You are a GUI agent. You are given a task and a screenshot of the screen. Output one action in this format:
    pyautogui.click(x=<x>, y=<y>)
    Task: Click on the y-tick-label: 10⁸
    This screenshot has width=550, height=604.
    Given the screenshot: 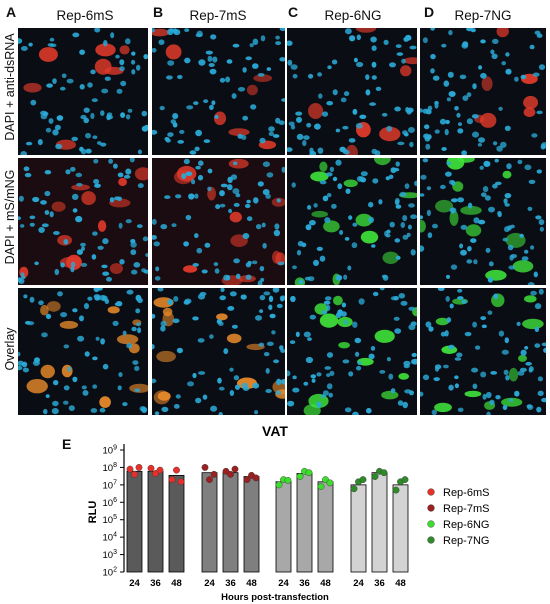 What is the action you would take?
    pyautogui.click(x=110, y=468)
    